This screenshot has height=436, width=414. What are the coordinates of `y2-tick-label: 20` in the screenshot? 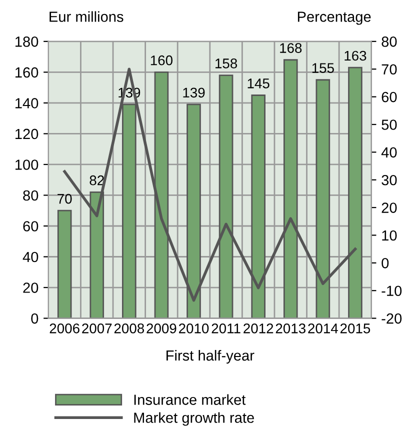 It's located at (389, 207).